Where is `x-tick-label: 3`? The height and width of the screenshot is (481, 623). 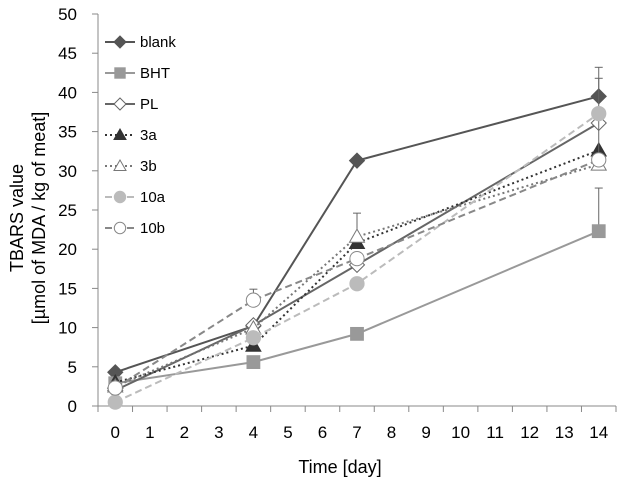
x-tick-label: 3 is located at coordinates (218, 432).